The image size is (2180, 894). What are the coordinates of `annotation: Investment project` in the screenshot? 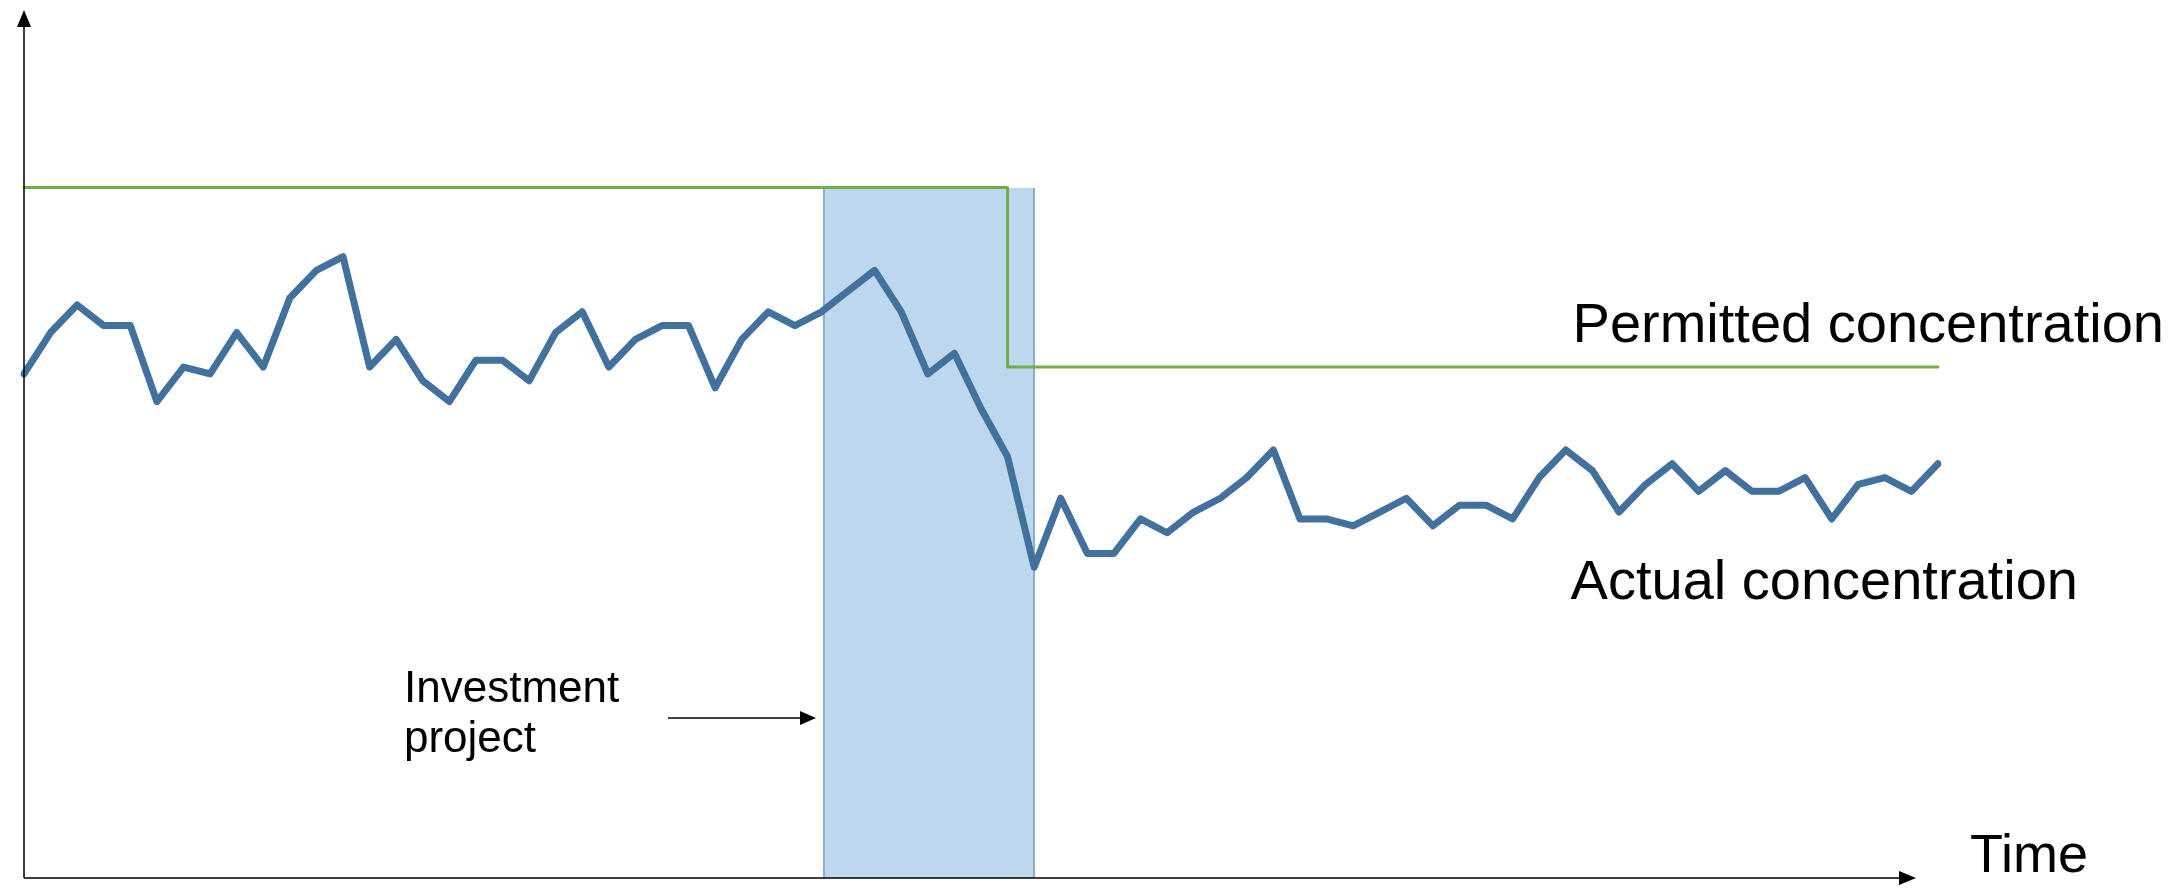 It's located at (512, 711).